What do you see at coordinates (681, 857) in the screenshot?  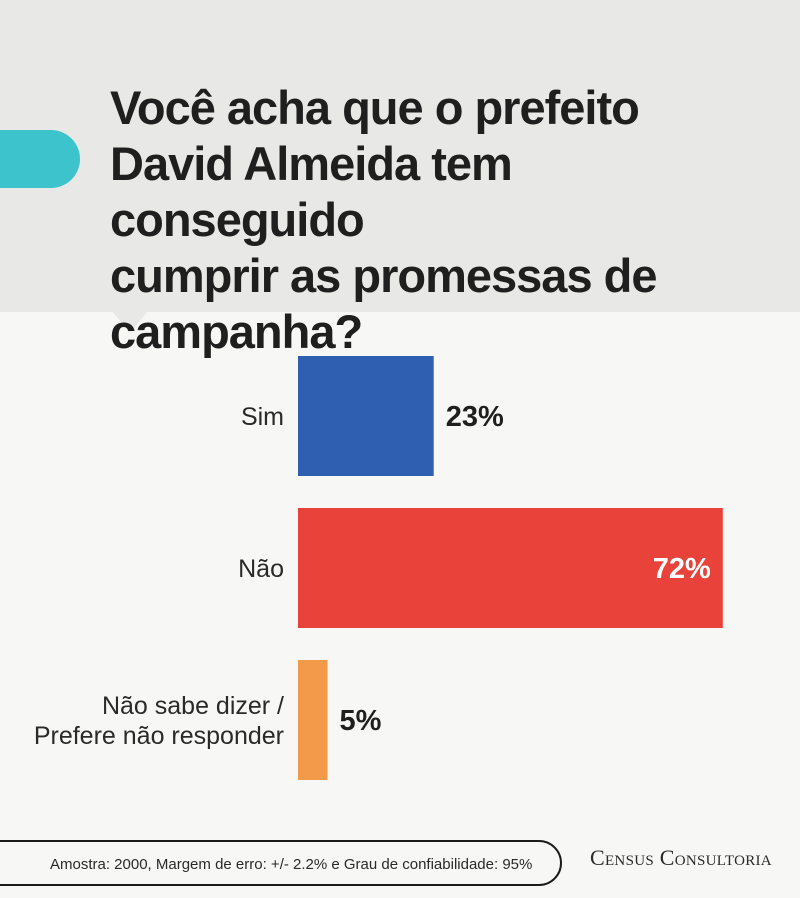 I see `brand-logo: Census Consultoria` at bounding box center [681, 857].